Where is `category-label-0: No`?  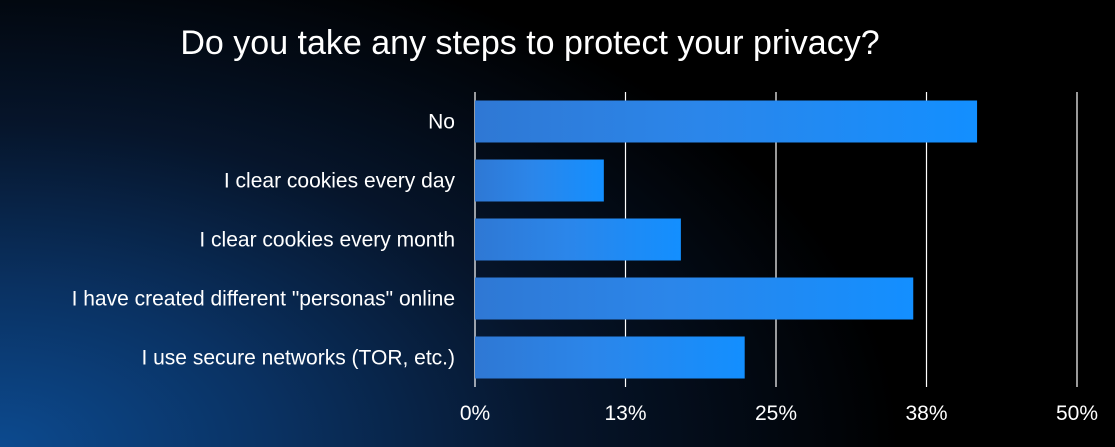
category-label-0: No is located at coordinates (441, 122).